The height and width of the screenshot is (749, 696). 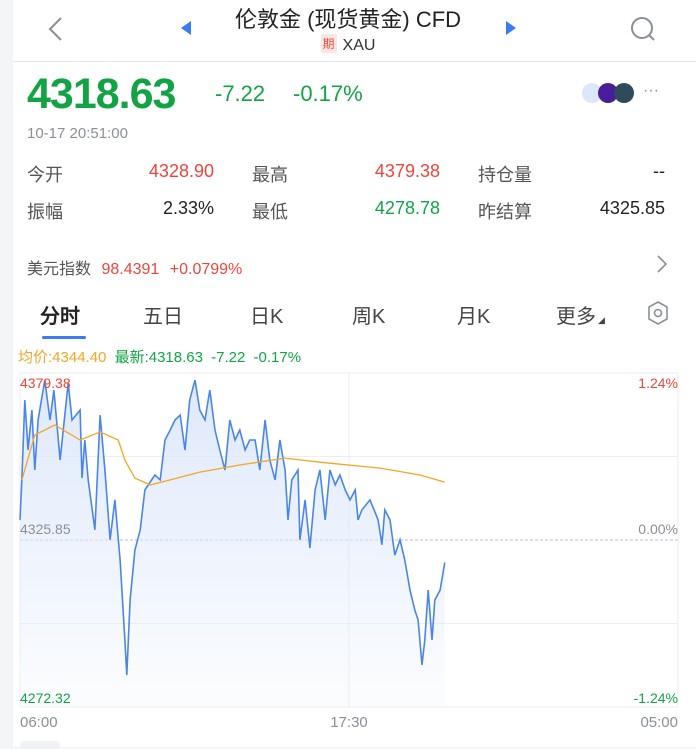 I want to click on chart-legend: 均价:4344.40 最新:4318.63 -7.22 -0.17%, so click(x=159, y=356).